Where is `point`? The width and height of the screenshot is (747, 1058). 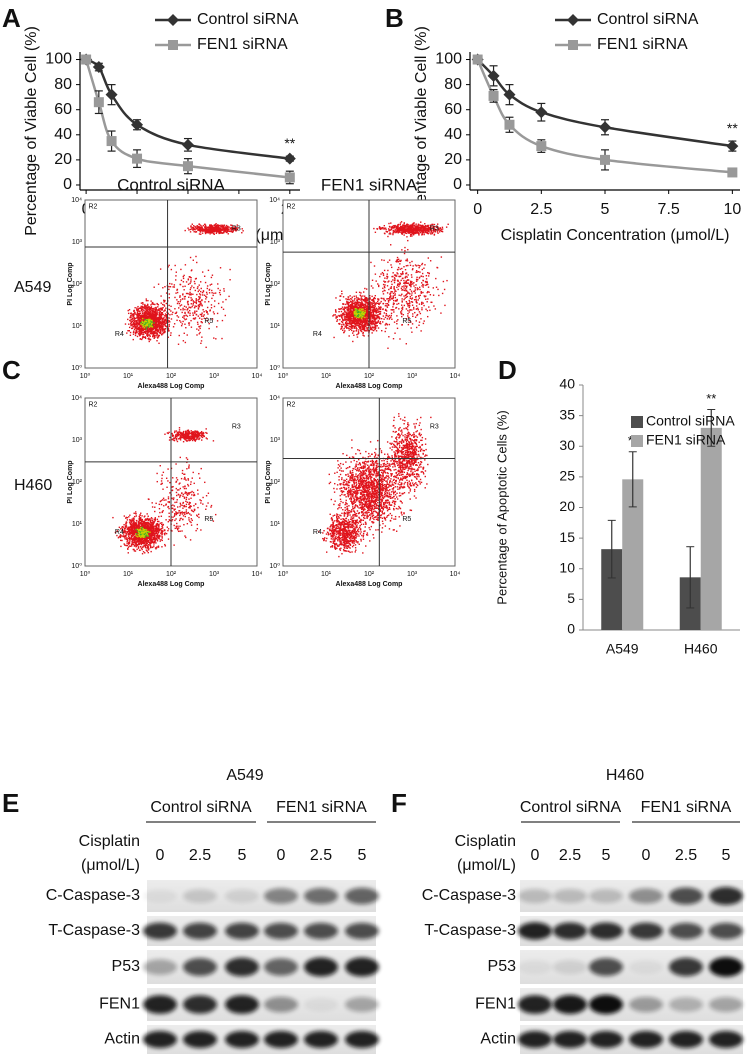
point is located at coordinates (173, 45).